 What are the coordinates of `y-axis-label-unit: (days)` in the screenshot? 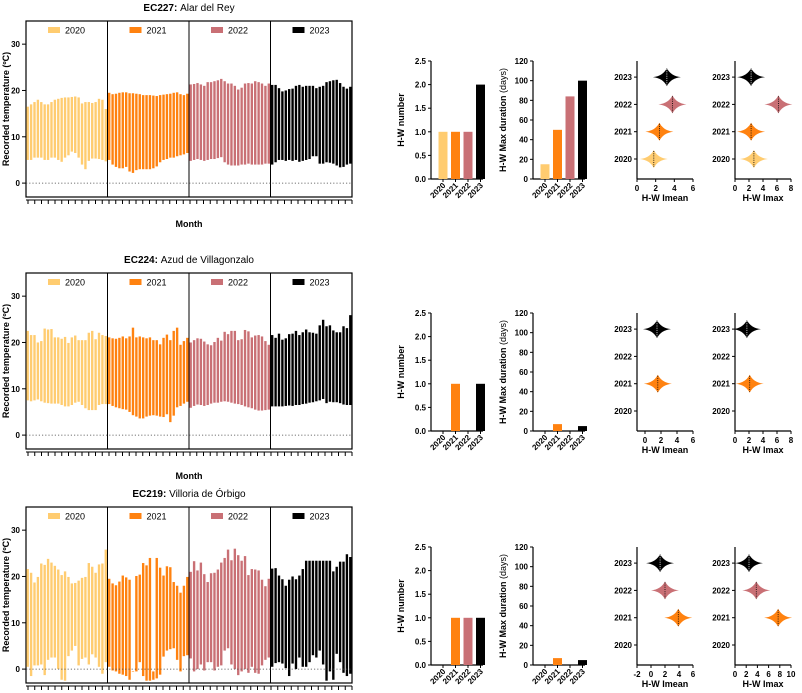 It's located at (503, 568).